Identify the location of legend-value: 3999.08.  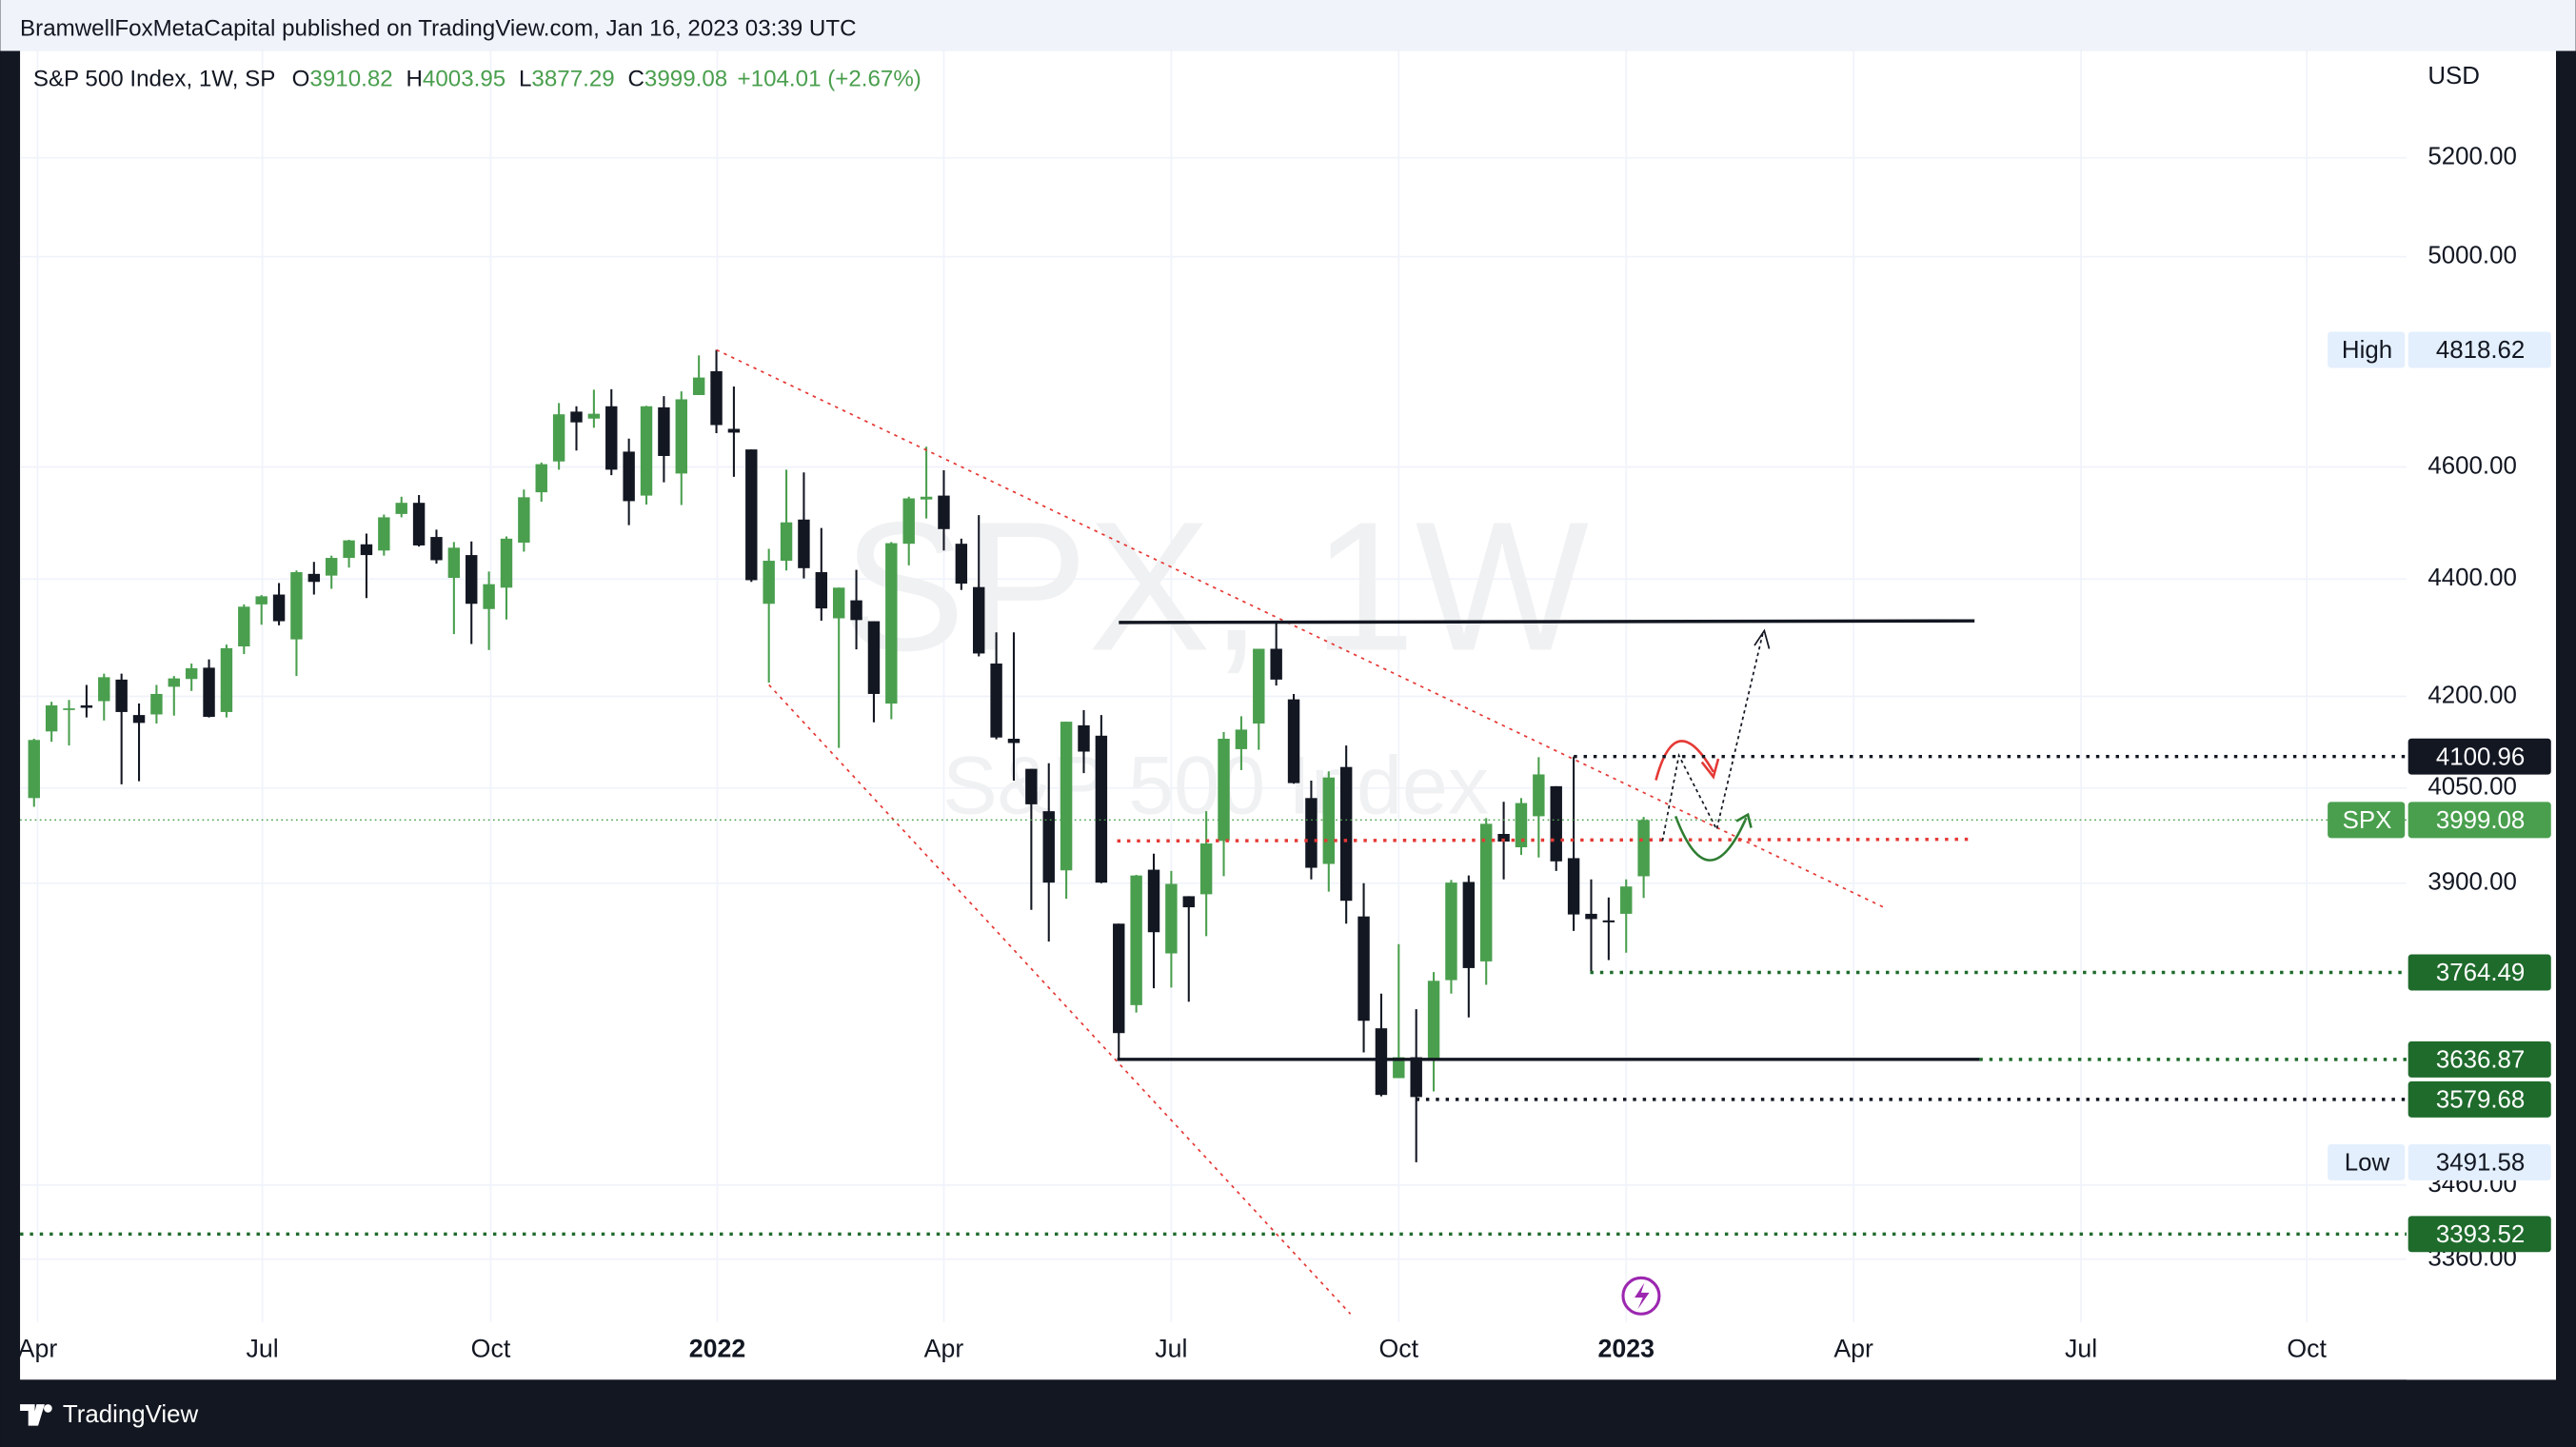
(685, 79).